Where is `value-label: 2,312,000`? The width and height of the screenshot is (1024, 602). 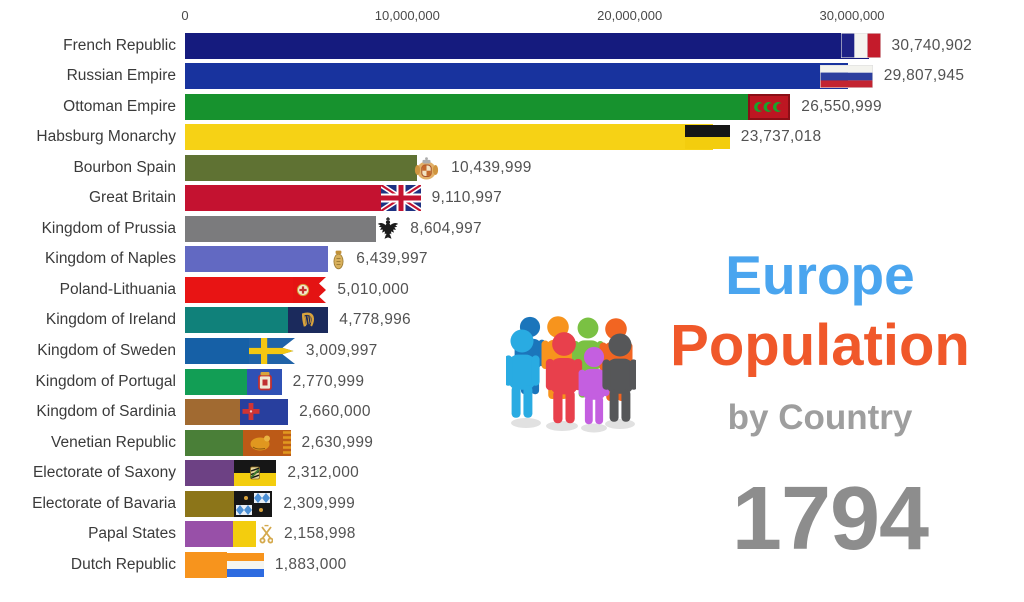
value-label: 2,312,000 is located at coordinates (323, 473).